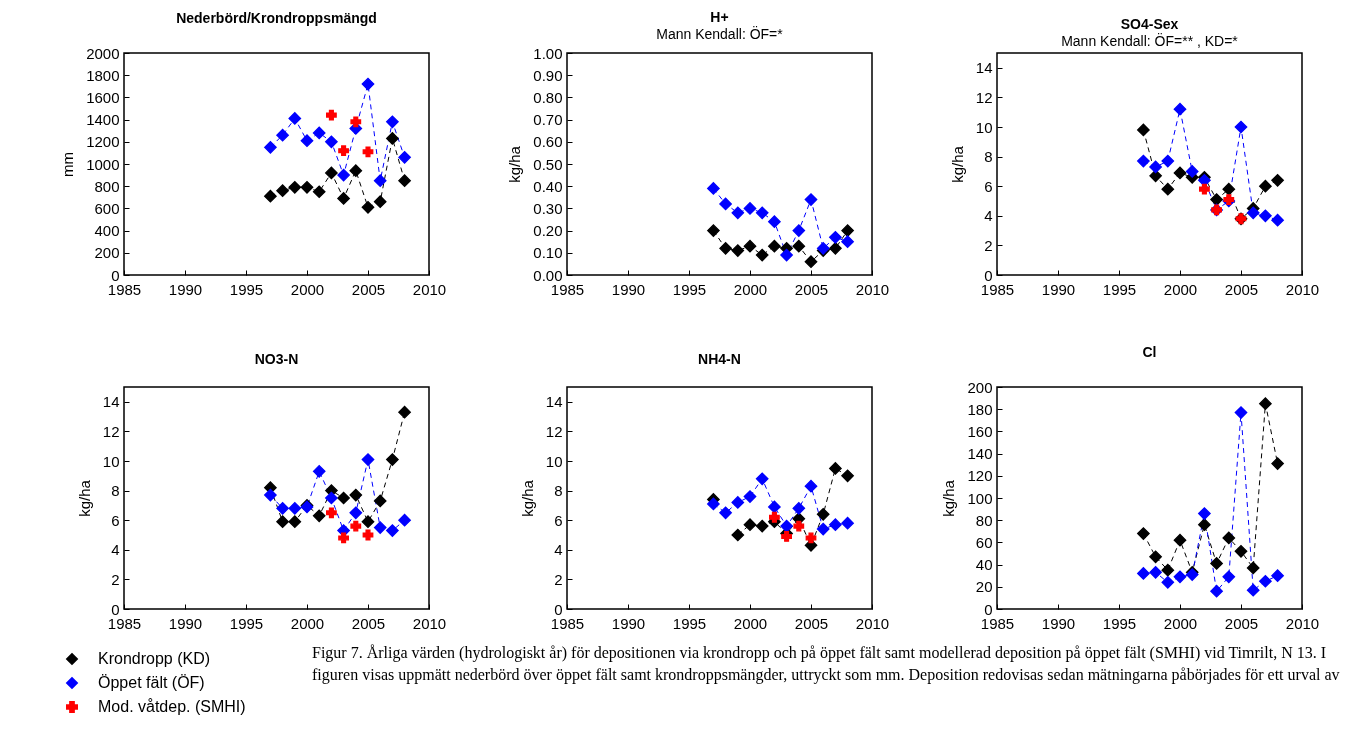 The image size is (1361, 749). I want to click on y-tick-label: 600, so click(107, 208).